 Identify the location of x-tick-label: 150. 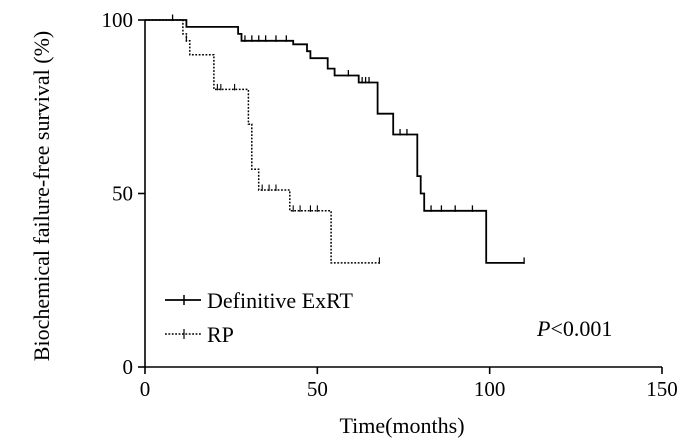
(662, 389).